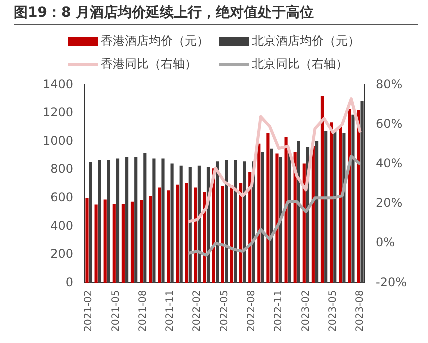 The height and width of the screenshot is (343, 428). What do you see at coordinates (89, 311) in the screenshot?
I see `x-tick-label: 2021-02` at bounding box center [89, 311].